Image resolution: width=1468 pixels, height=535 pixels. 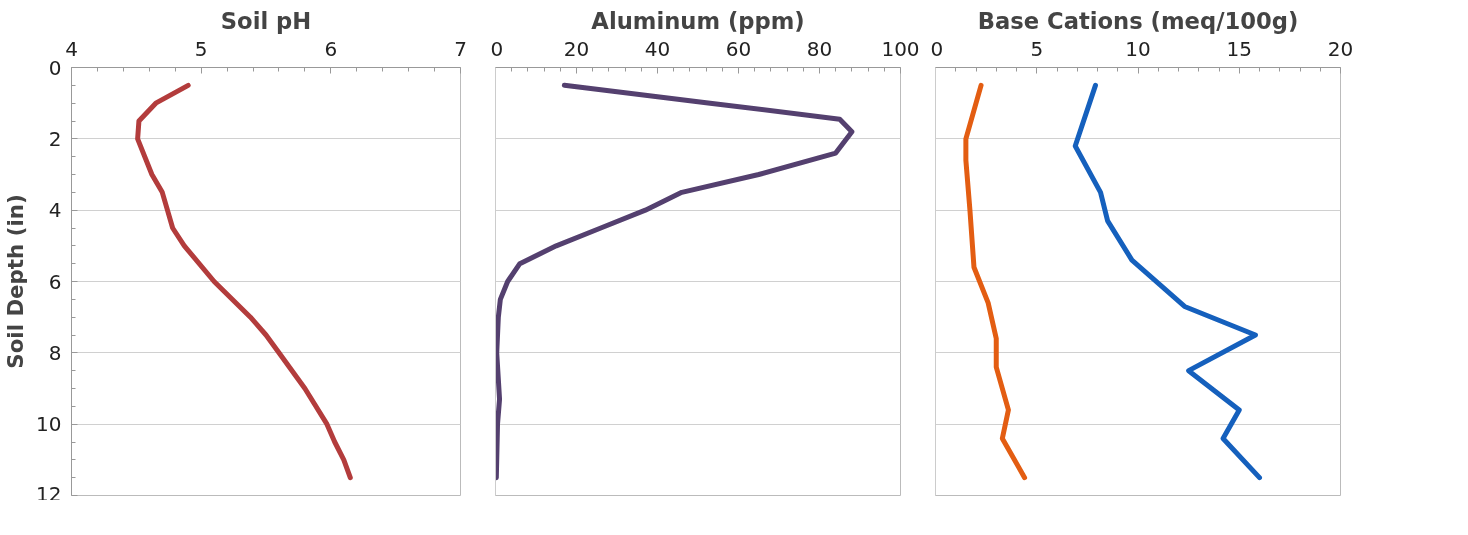 I want to click on y-tick-label: 8, so click(x=55, y=352).